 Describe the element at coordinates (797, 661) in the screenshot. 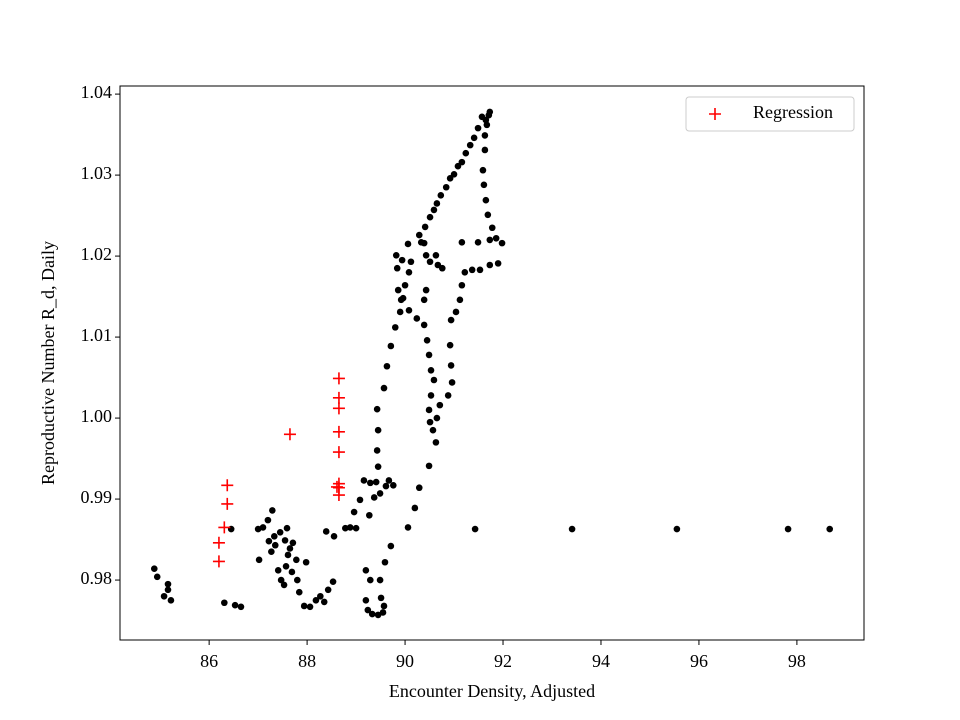

I see `x-tick-label: 98` at that location.